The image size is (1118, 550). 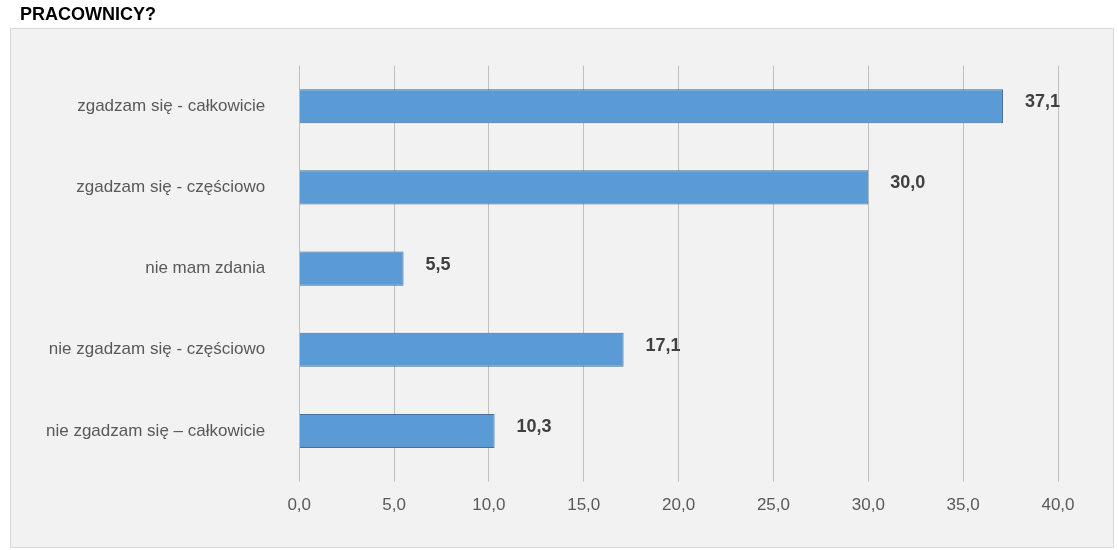 I want to click on y-tick-label: zgadzam się - częściowo, so click(x=171, y=187).